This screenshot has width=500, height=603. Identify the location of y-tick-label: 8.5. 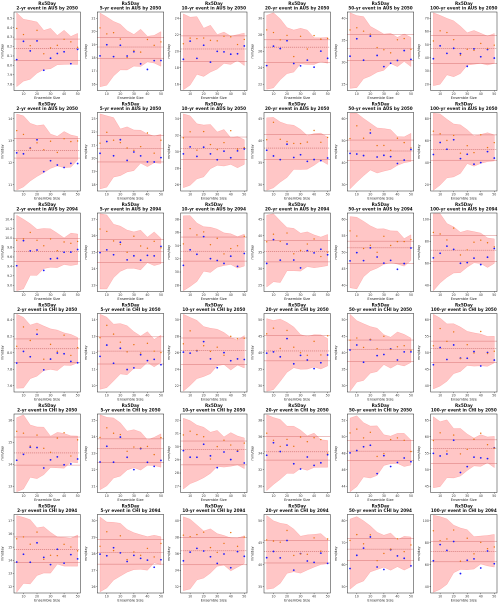
(9, 18).